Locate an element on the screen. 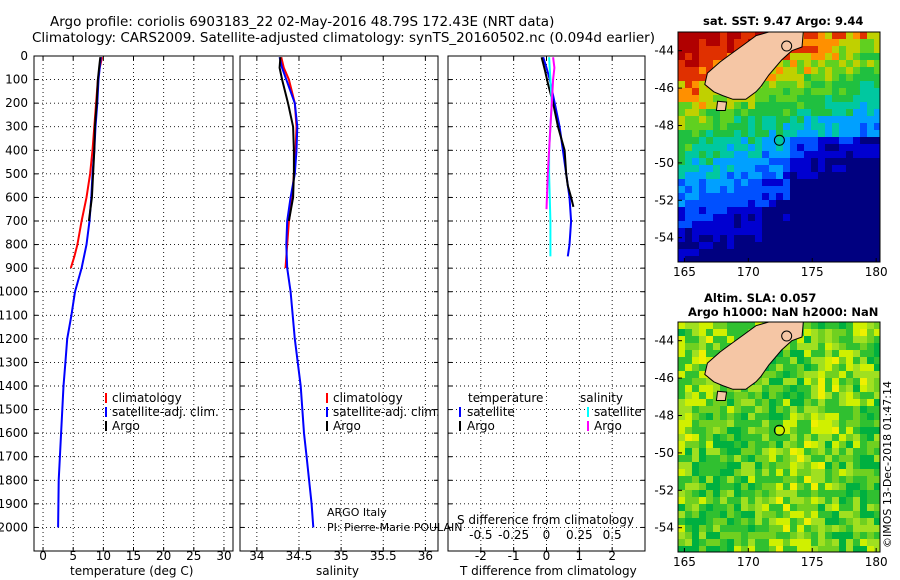 This screenshot has width=900, height=580. depth-tick: 300 is located at coordinates (16, 127).